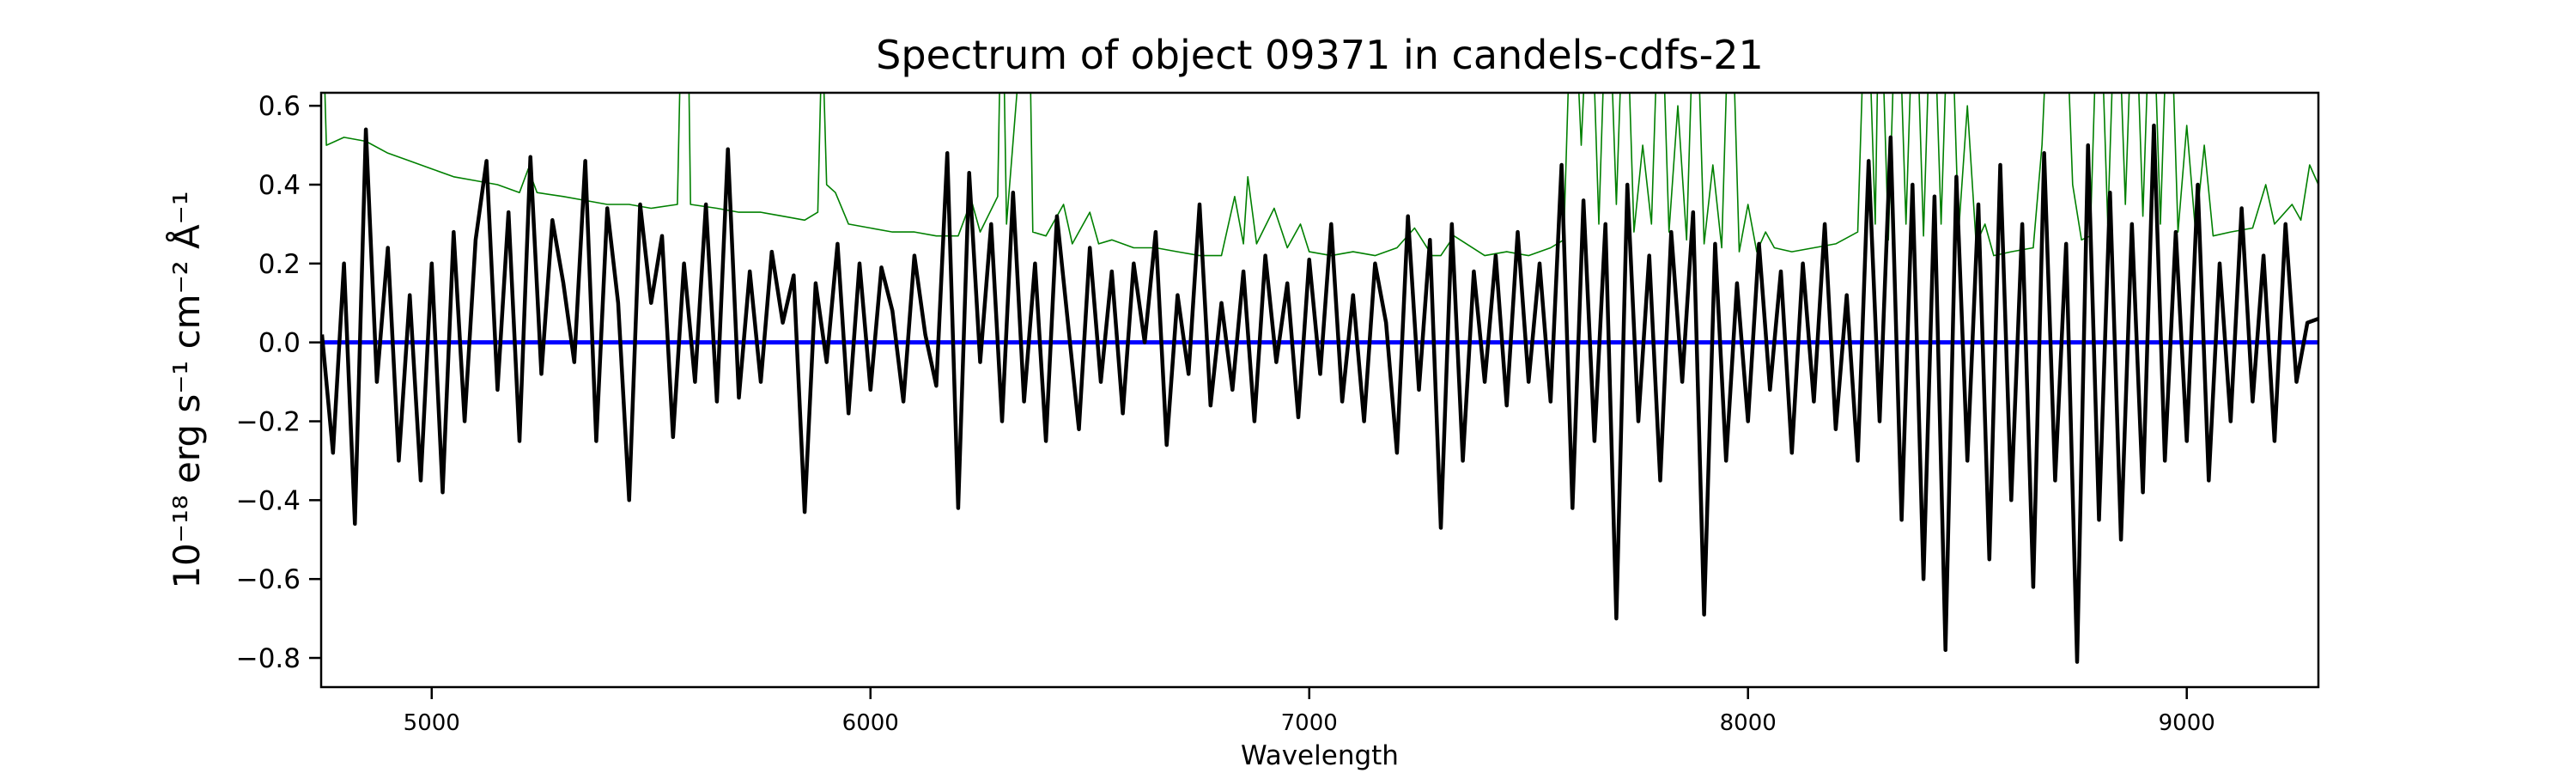  Describe the element at coordinates (269, 658) in the screenshot. I see `y-tick-label: −0.8` at that location.